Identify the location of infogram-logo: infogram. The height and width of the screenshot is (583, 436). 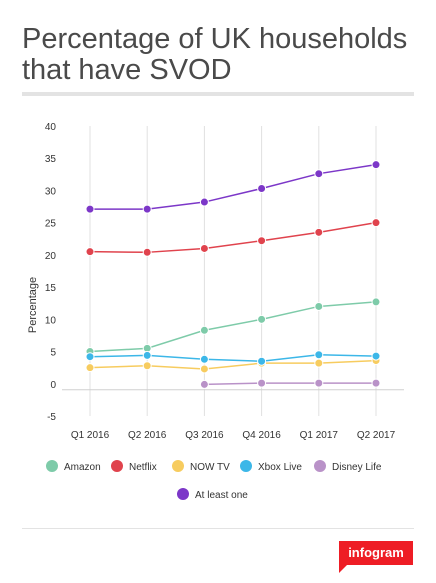
(376, 557).